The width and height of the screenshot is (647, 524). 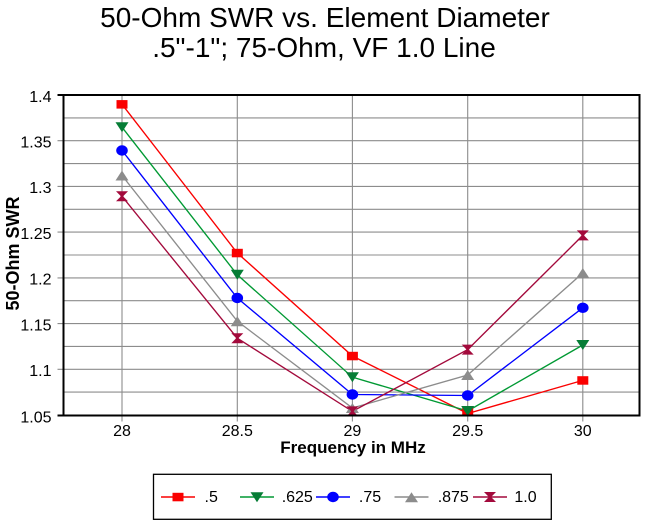 I want to click on svg-text: 28.5, so click(x=237, y=431).